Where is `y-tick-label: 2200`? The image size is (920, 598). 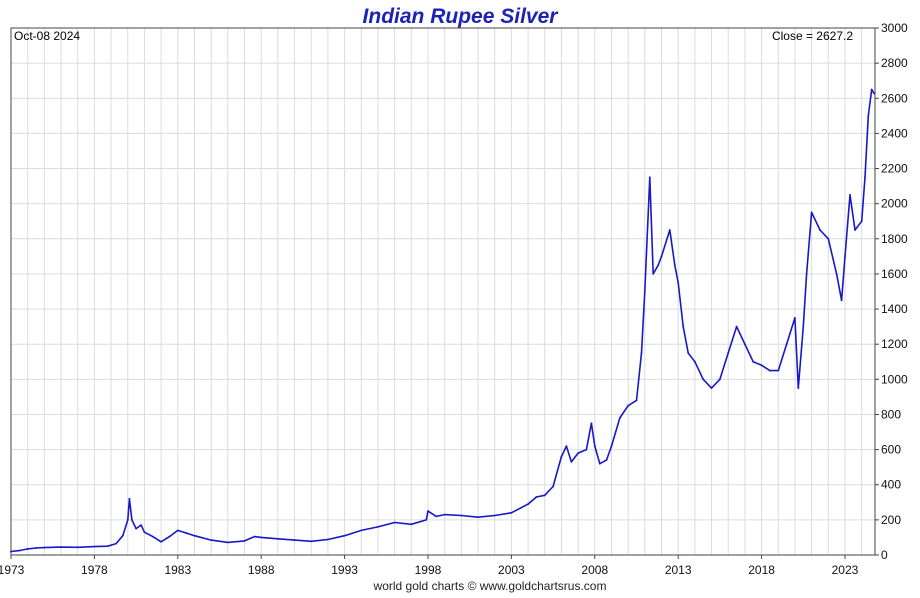
y-tick-label: 2200 is located at coordinates (894, 169).